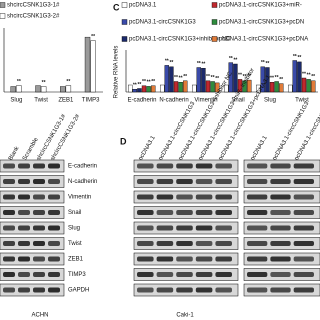 The image size is (320, 320). I want to click on x-tick-label: Snail, so click(237, 101).